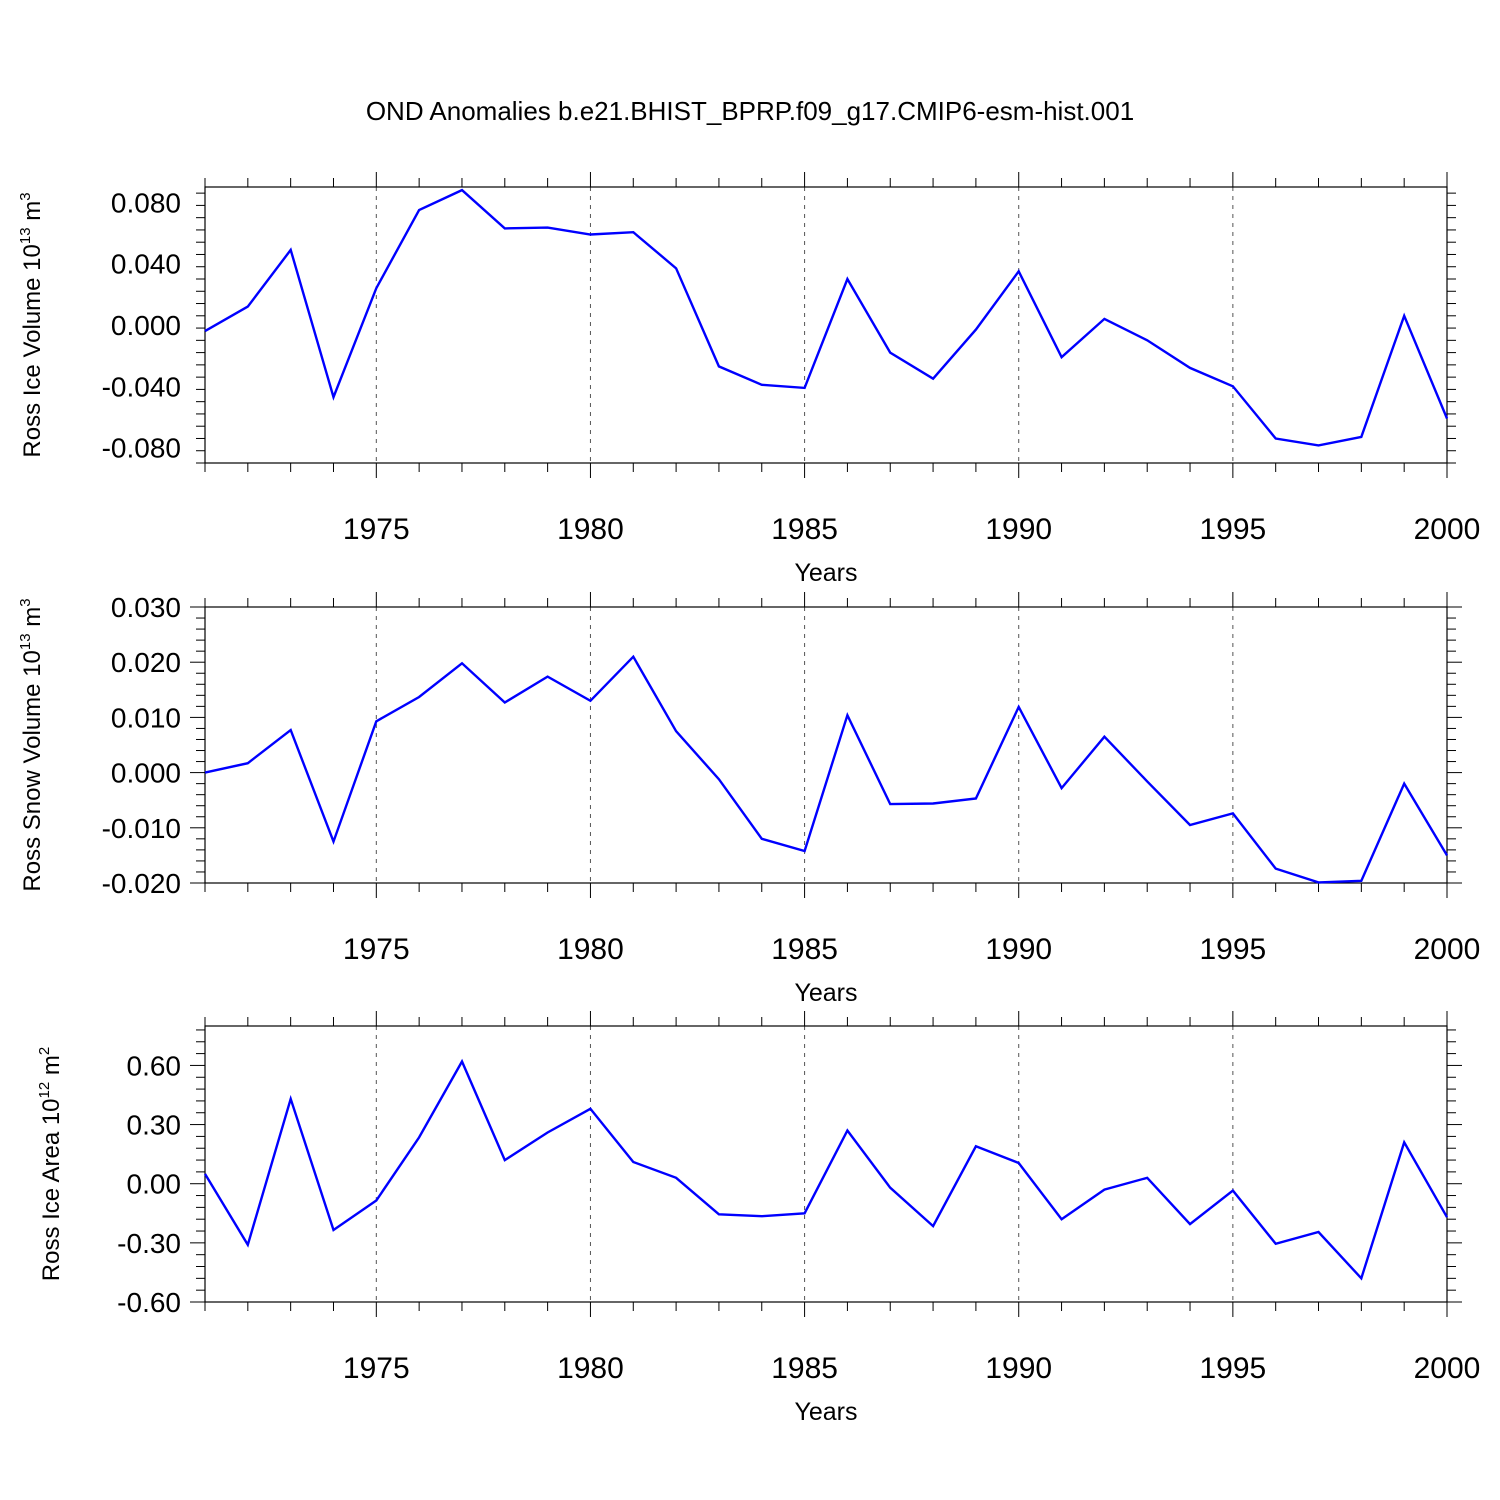 Image resolution: width=1500 pixels, height=1500 pixels. I want to click on y-tick-label: 0.00, so click(154, 1184).